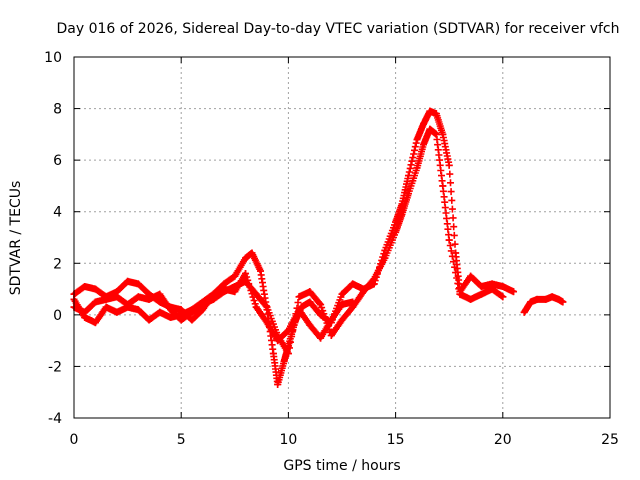  I want to click on x-tick-label: 5, so click(181, 440).